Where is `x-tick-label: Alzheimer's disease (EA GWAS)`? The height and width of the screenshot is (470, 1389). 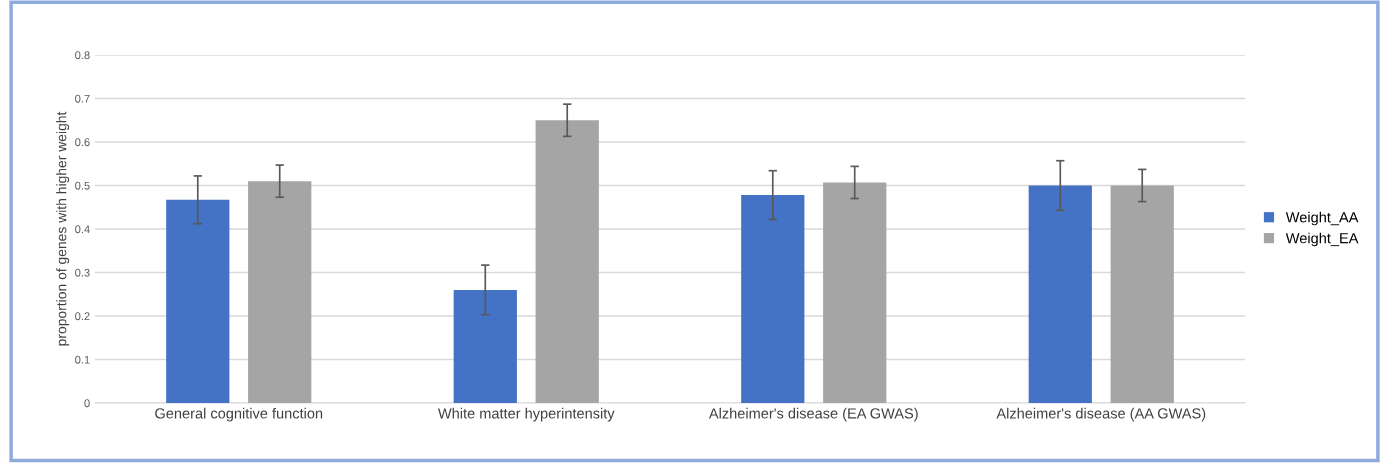 x-tick-label: Alzheimer's disease (EA GWAS) is located at coordinates (813, 414).